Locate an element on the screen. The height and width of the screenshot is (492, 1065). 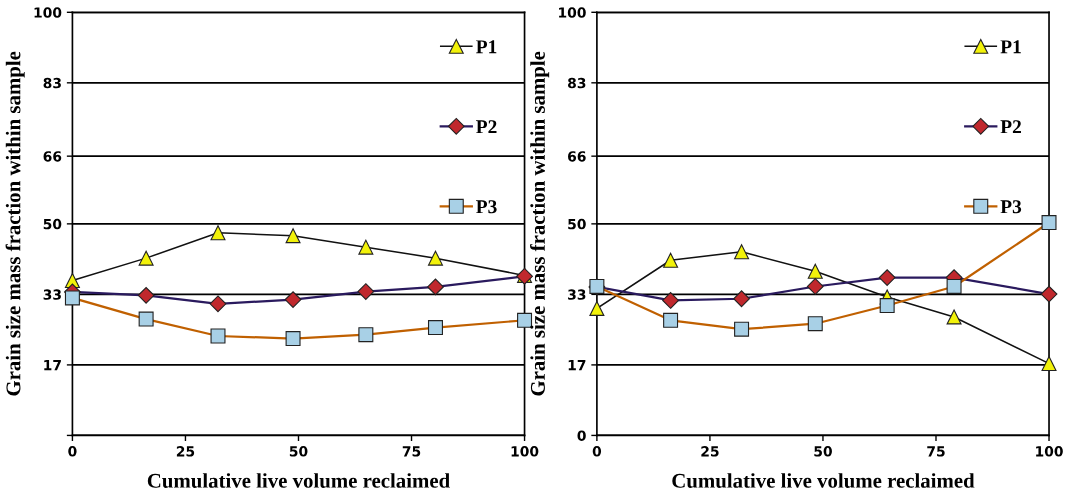
y-tick-label: 0 is located at coordinates (581, 435).